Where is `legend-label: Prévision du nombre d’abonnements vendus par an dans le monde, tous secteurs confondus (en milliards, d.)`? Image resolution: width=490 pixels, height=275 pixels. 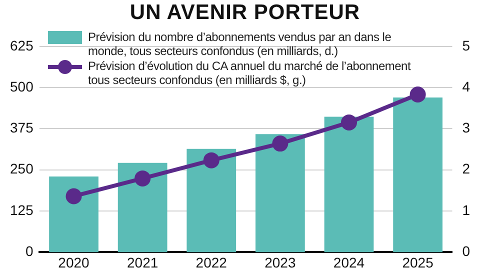 legend-label: Prévision du nombre d’abonnements vendus par an dans le monde, tous secteurs confondus (en milliards, d.) is located at coordinates (240, 44).